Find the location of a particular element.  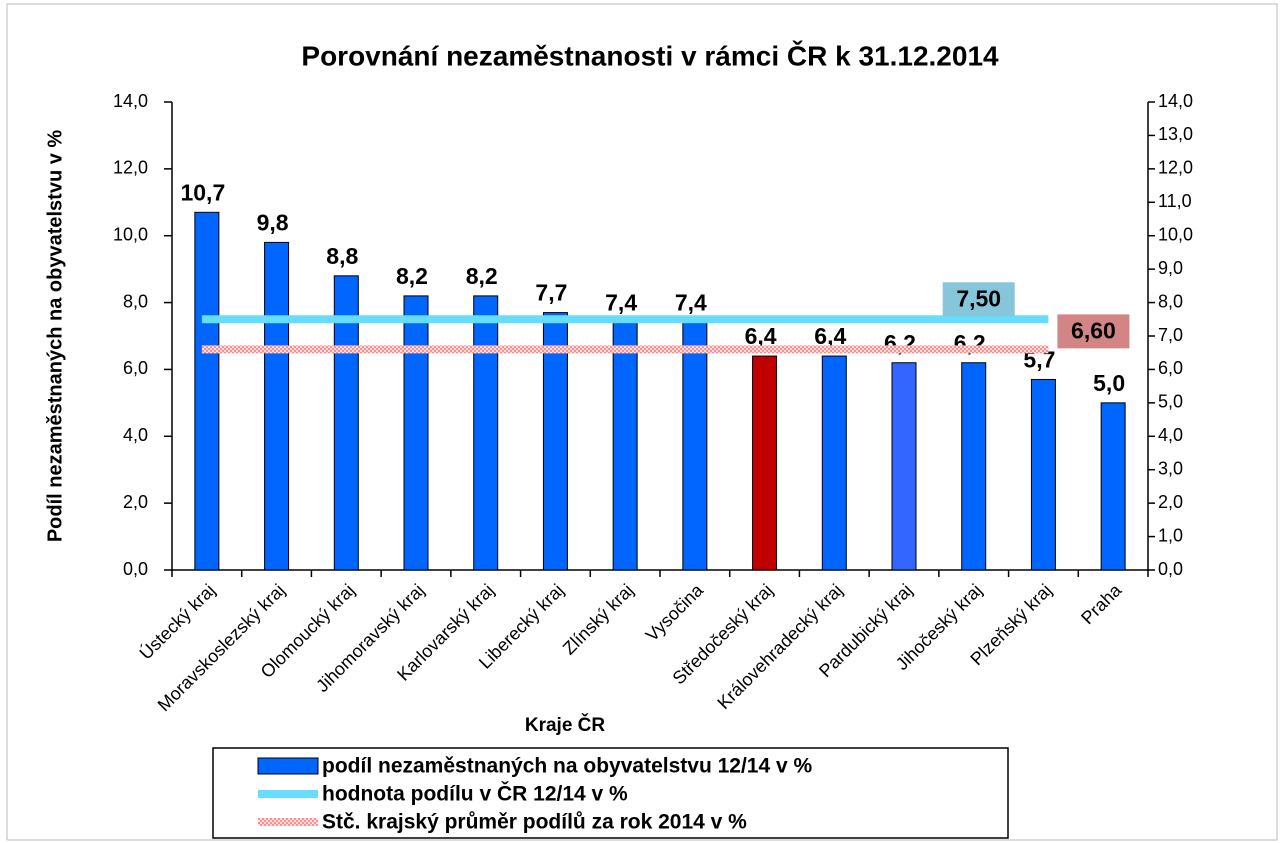

x-axis-label: Kraje ČR is located at coordinates (565, 725).